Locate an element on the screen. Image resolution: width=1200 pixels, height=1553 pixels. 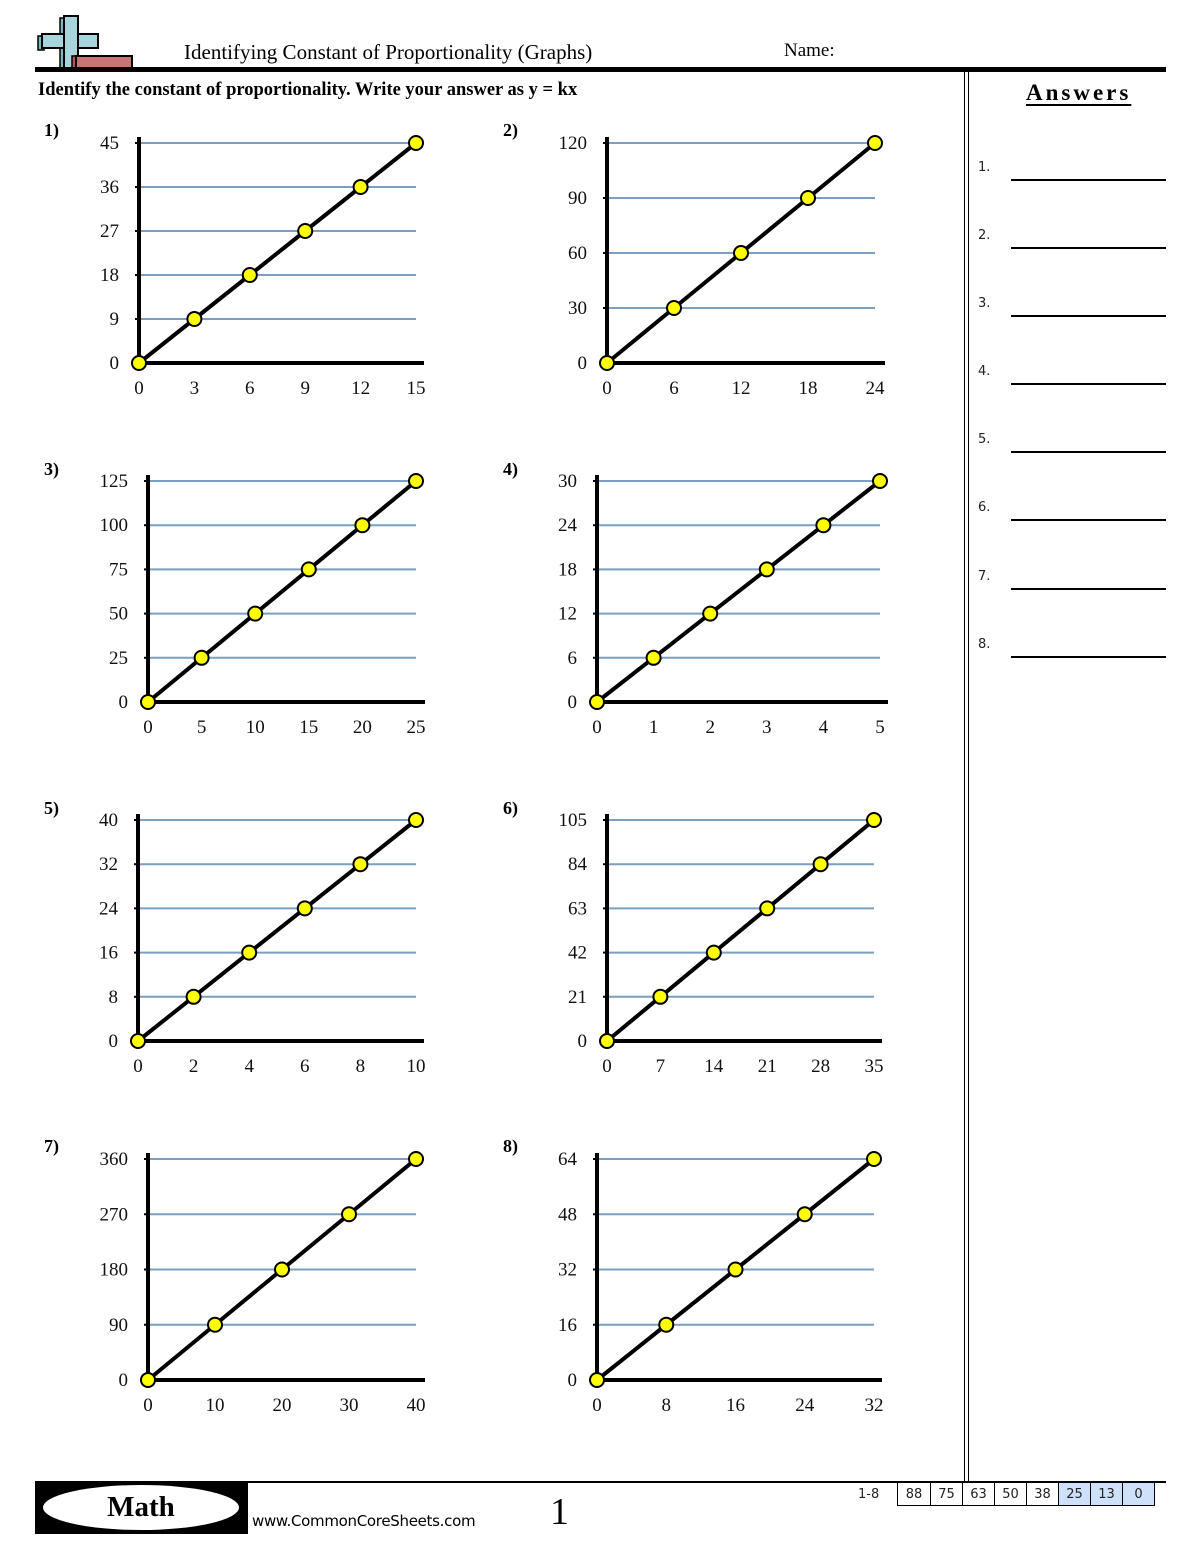
score-cell: 13 is located at coordinates (1106, 1494).